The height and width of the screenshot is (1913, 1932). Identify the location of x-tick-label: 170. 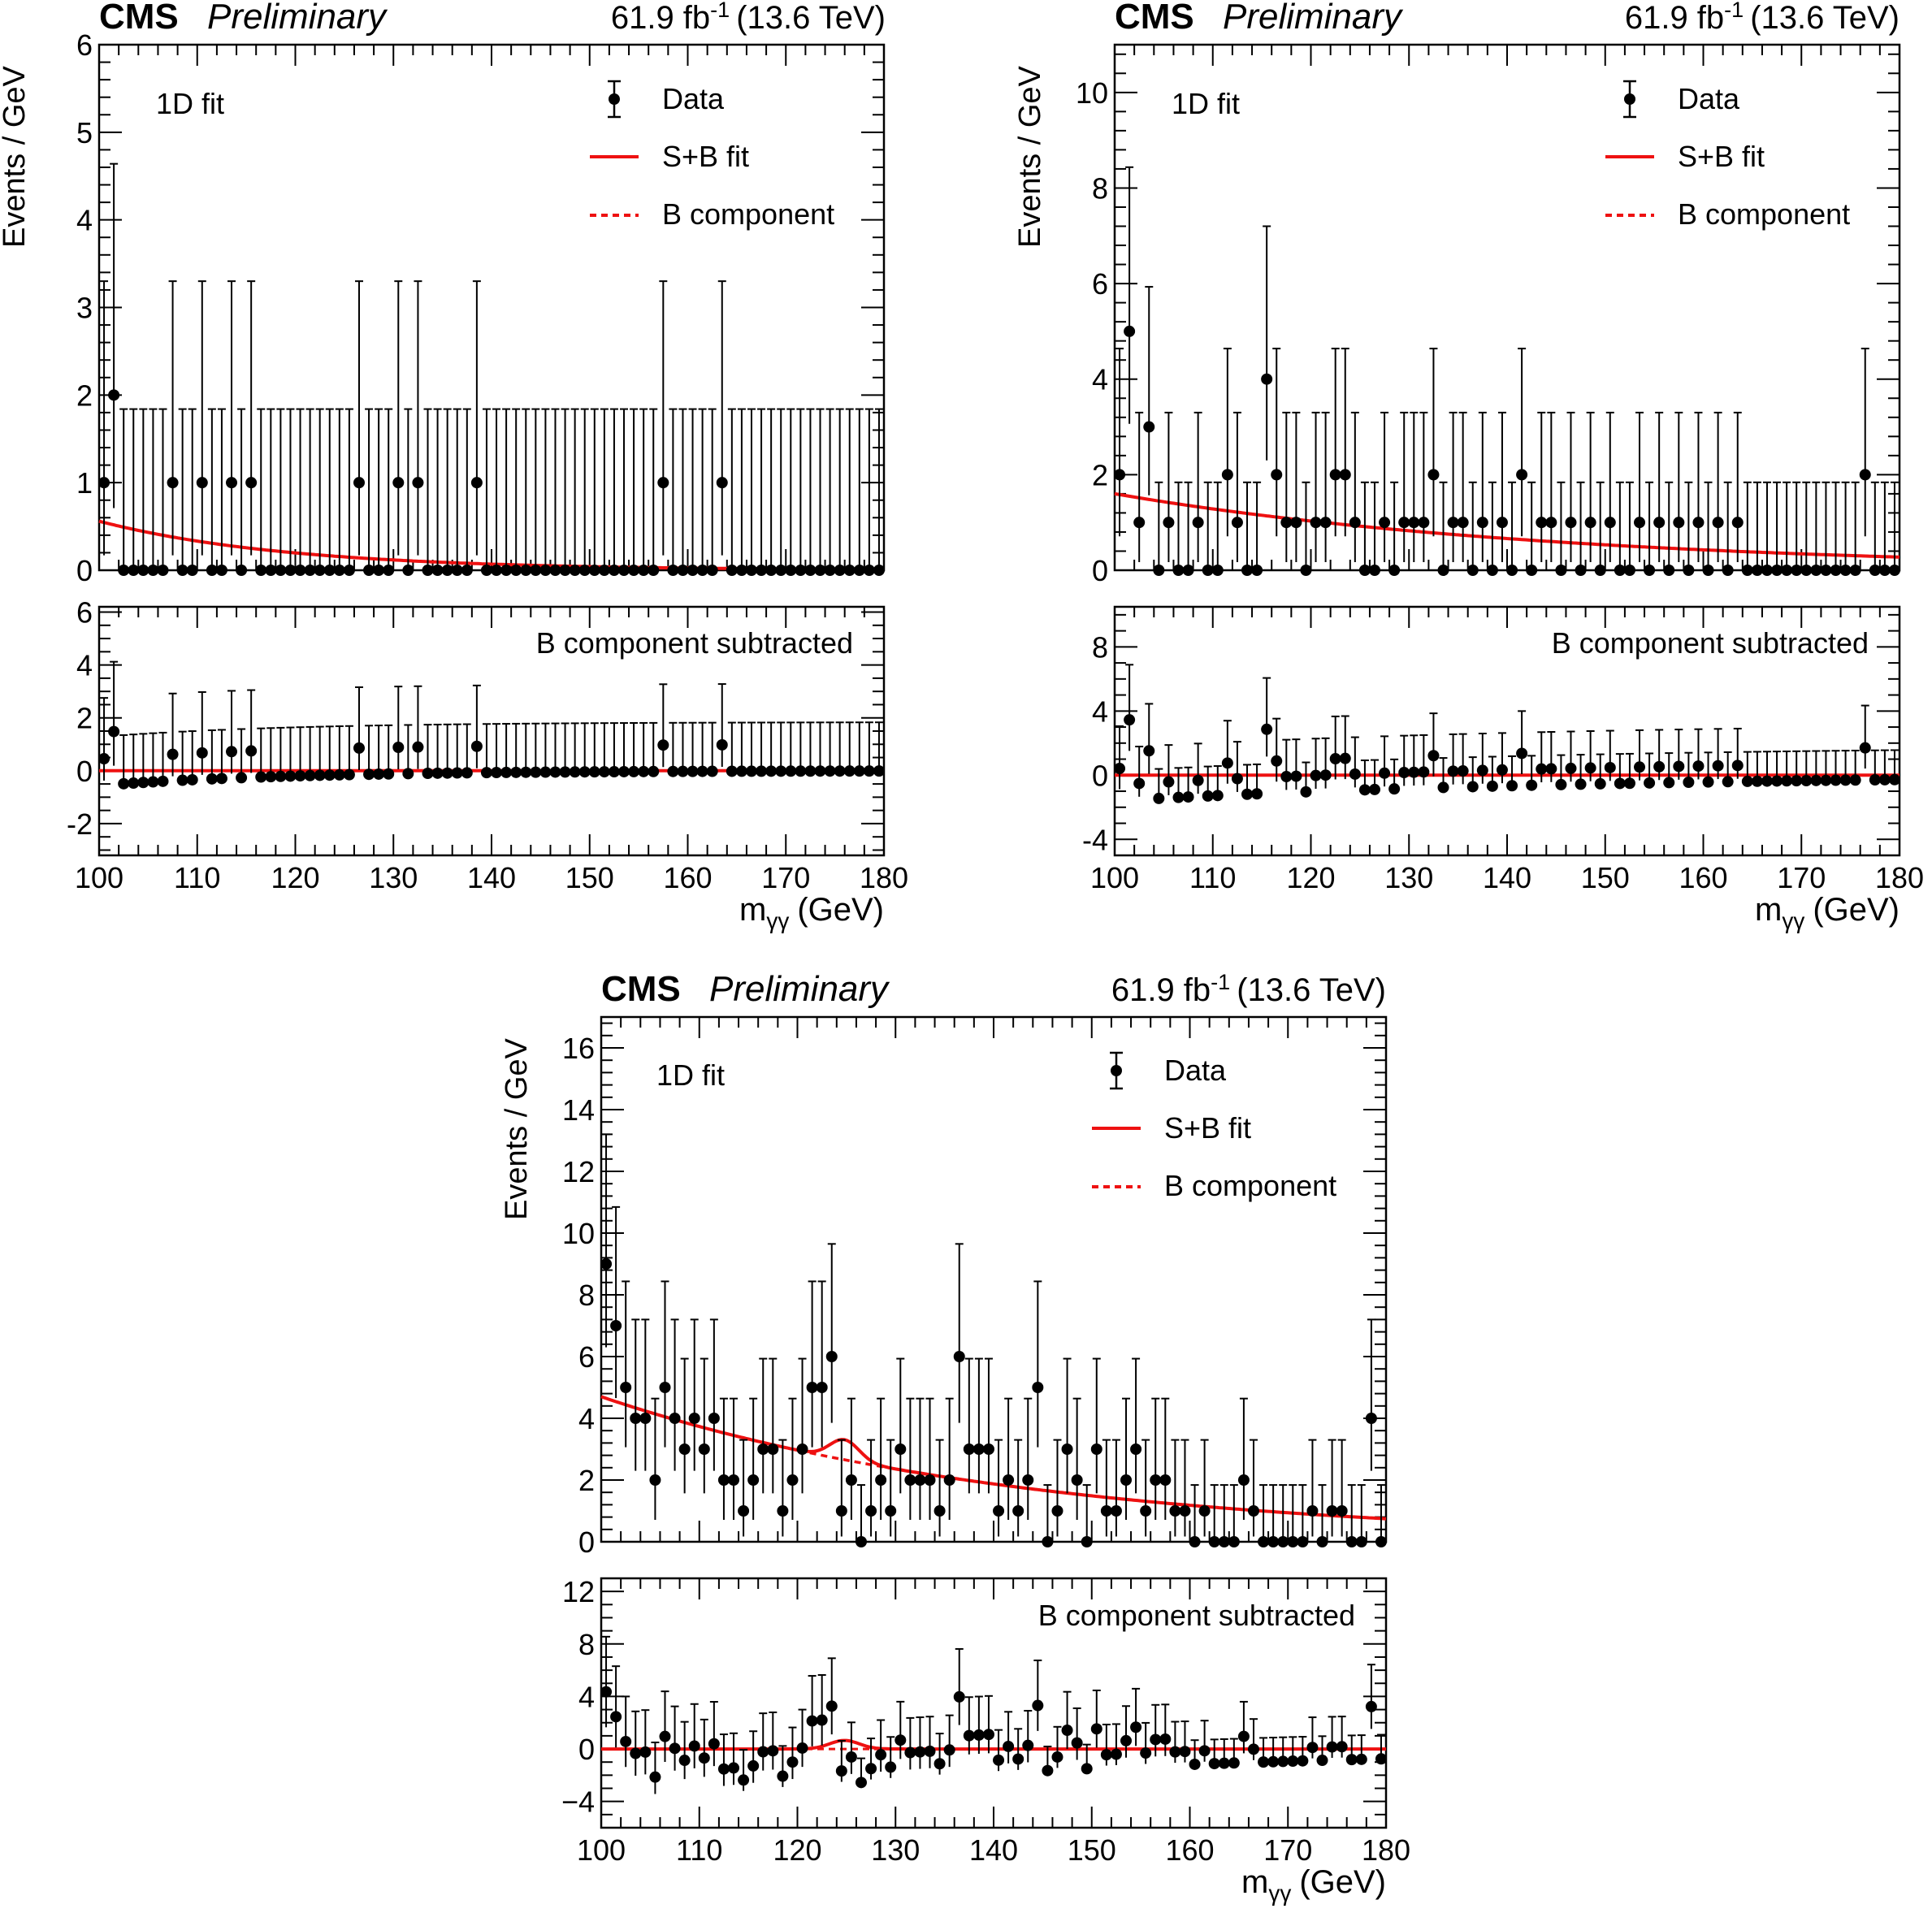
(1287, 1850).